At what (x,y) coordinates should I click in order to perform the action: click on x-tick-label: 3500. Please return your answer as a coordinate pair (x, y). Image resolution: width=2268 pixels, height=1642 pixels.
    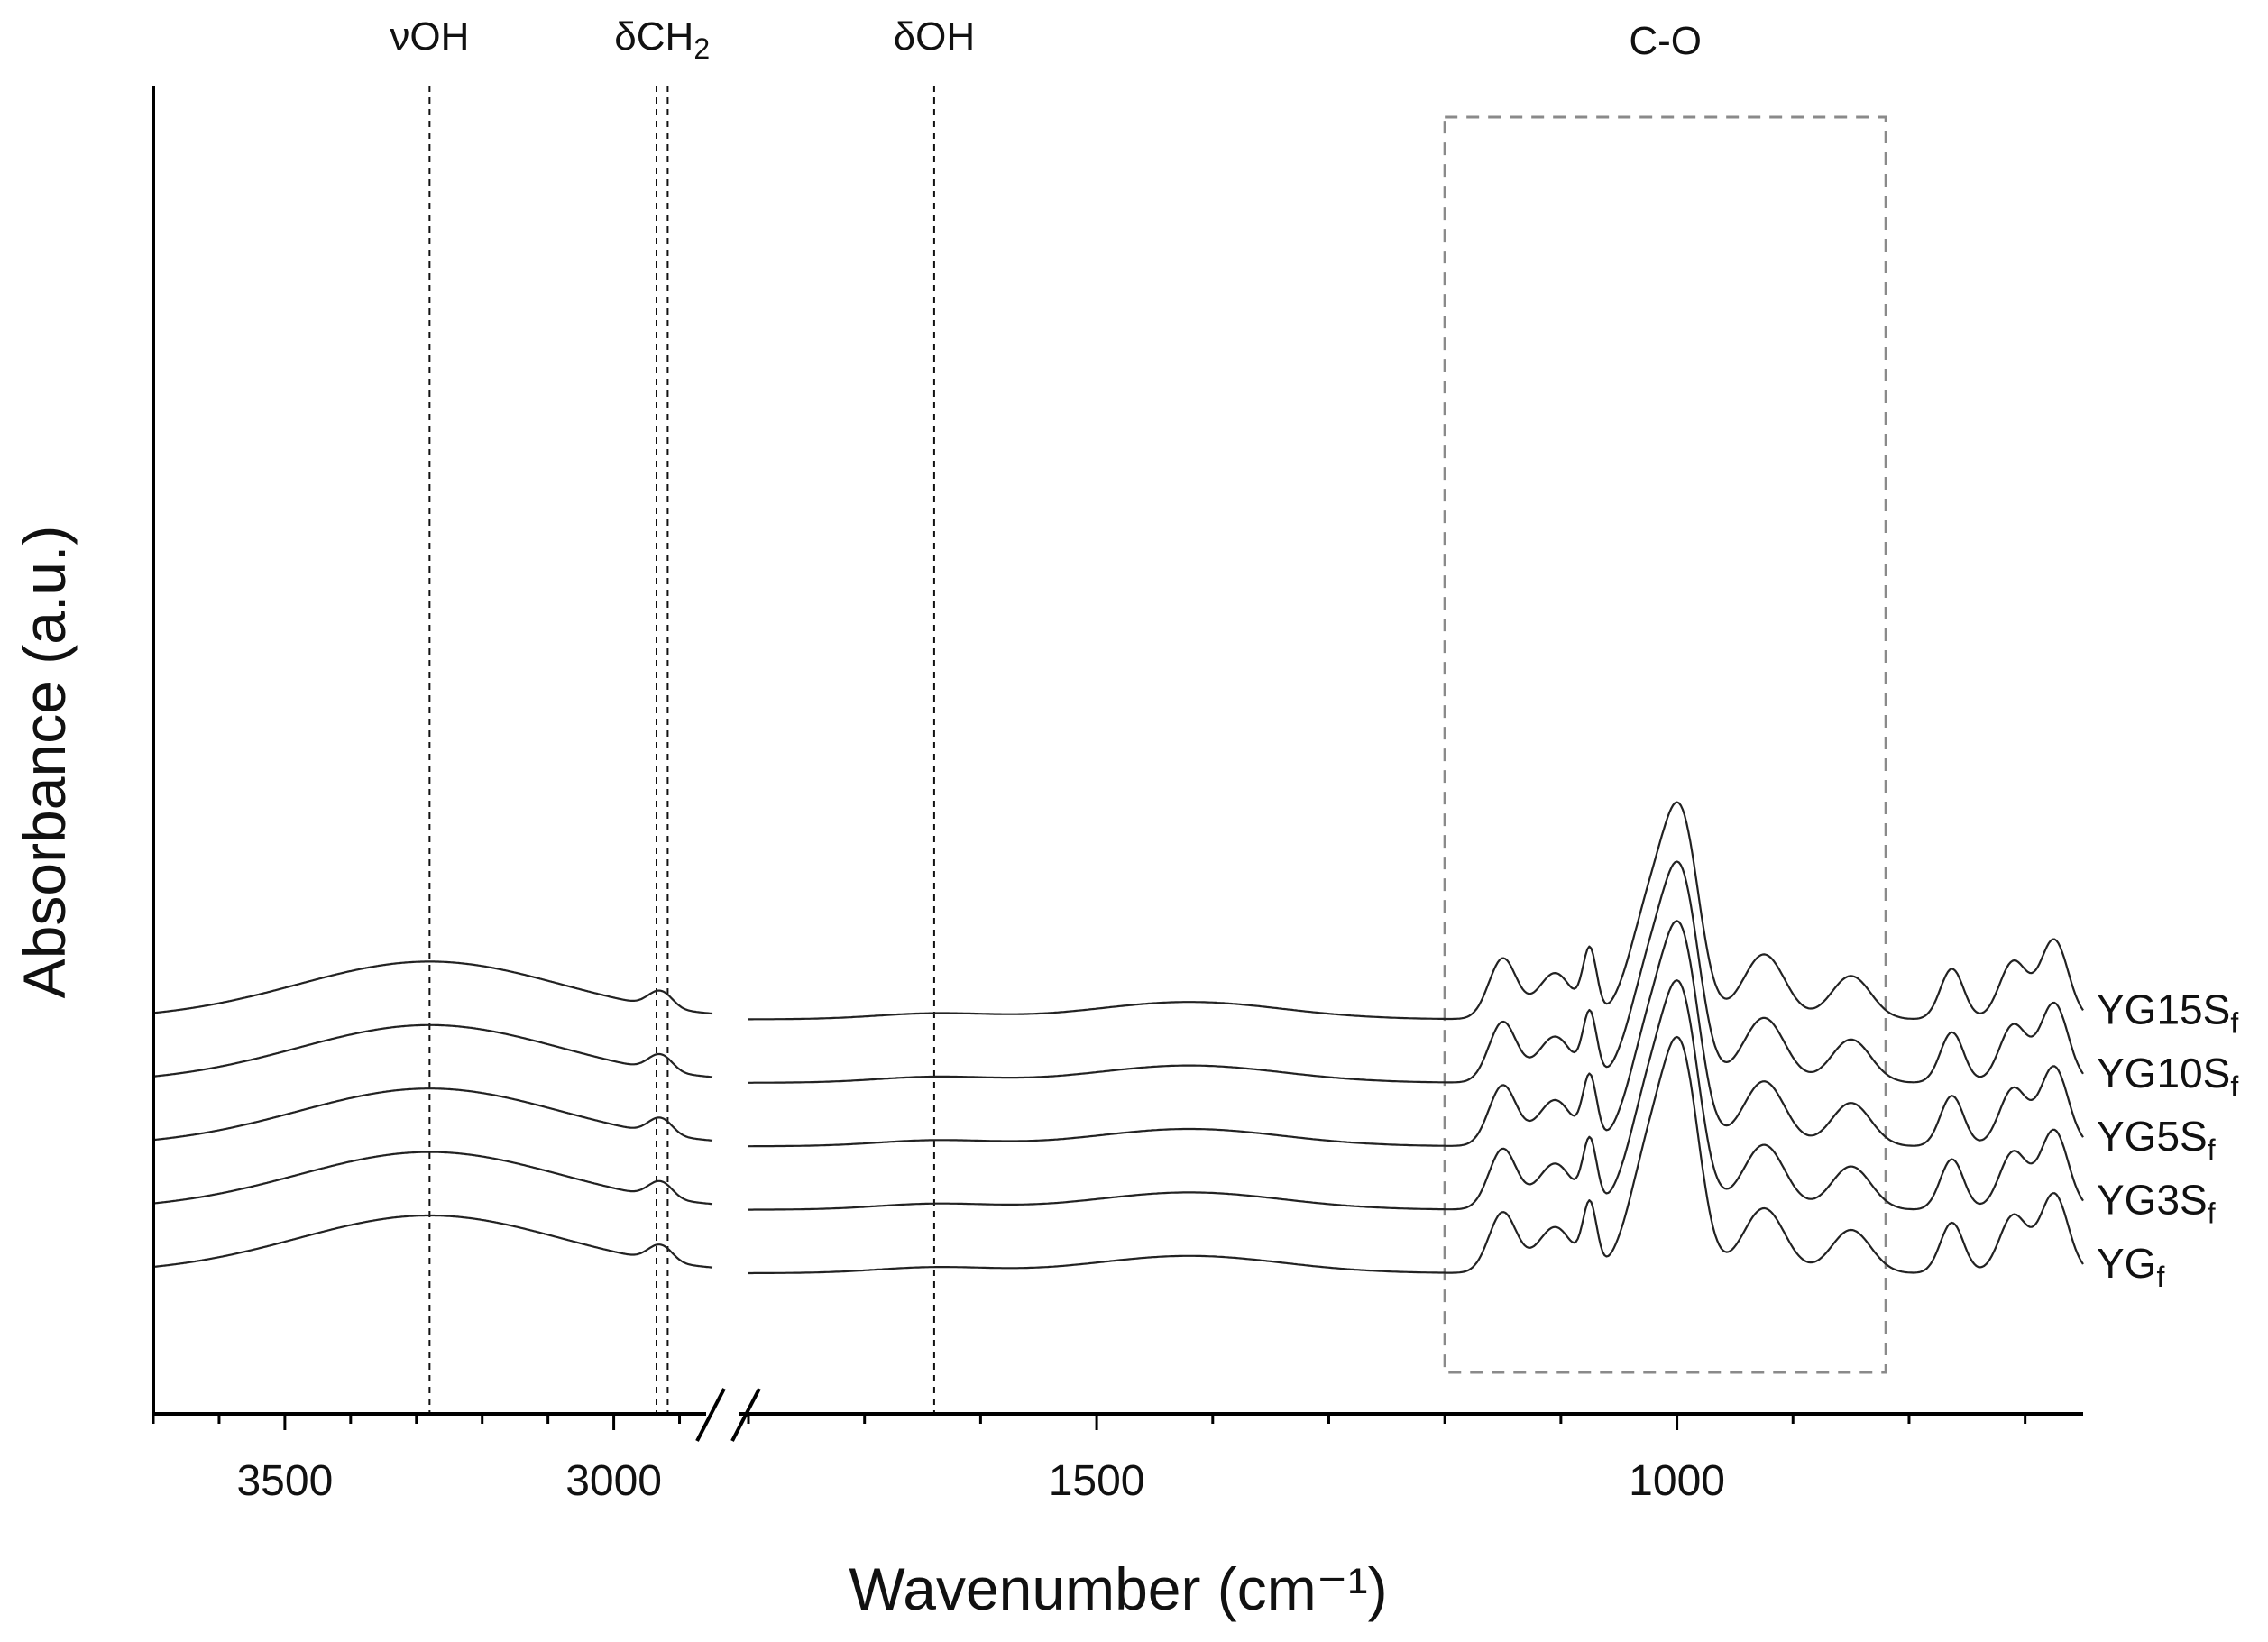
    Looking at the image, I should click on (285, 1481).